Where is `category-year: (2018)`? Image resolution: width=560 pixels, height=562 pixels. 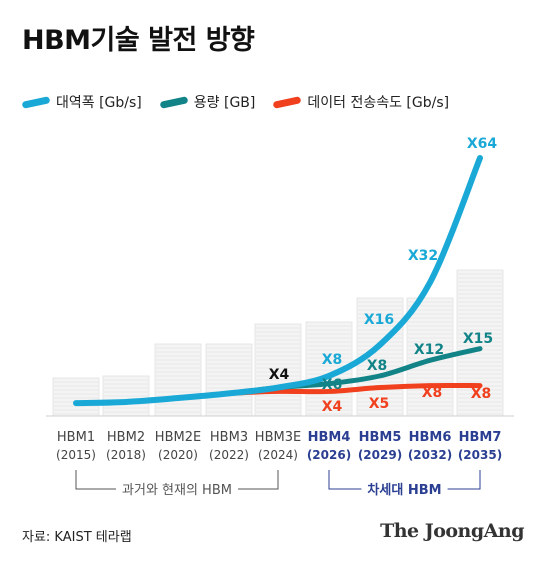 category-year: (2018) is located at coordinates (126, 455).